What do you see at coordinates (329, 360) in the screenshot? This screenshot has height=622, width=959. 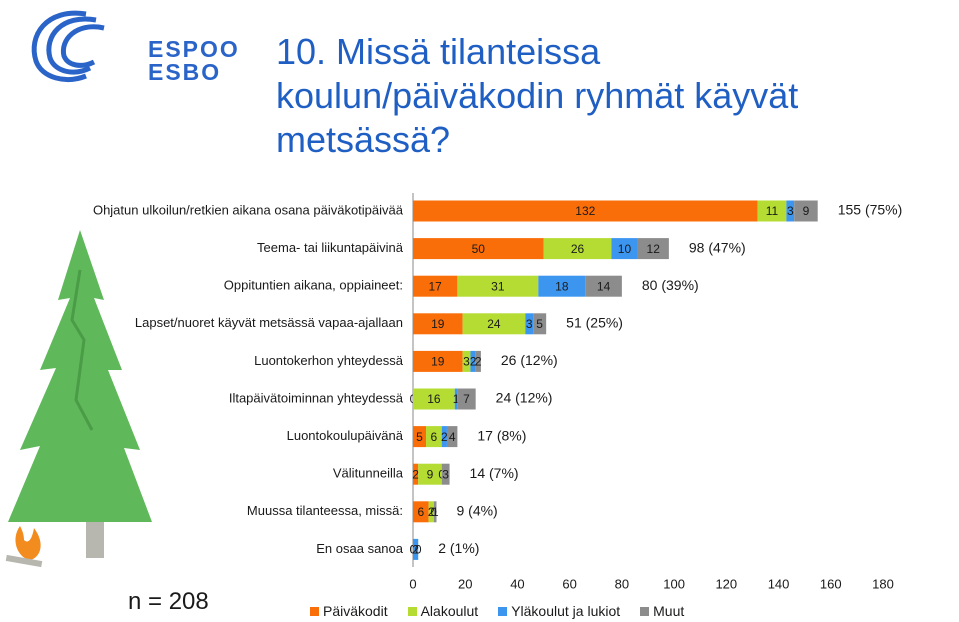 I see `category-label: Luontokerhon yhteydessä` at bounding box center [329, 360].